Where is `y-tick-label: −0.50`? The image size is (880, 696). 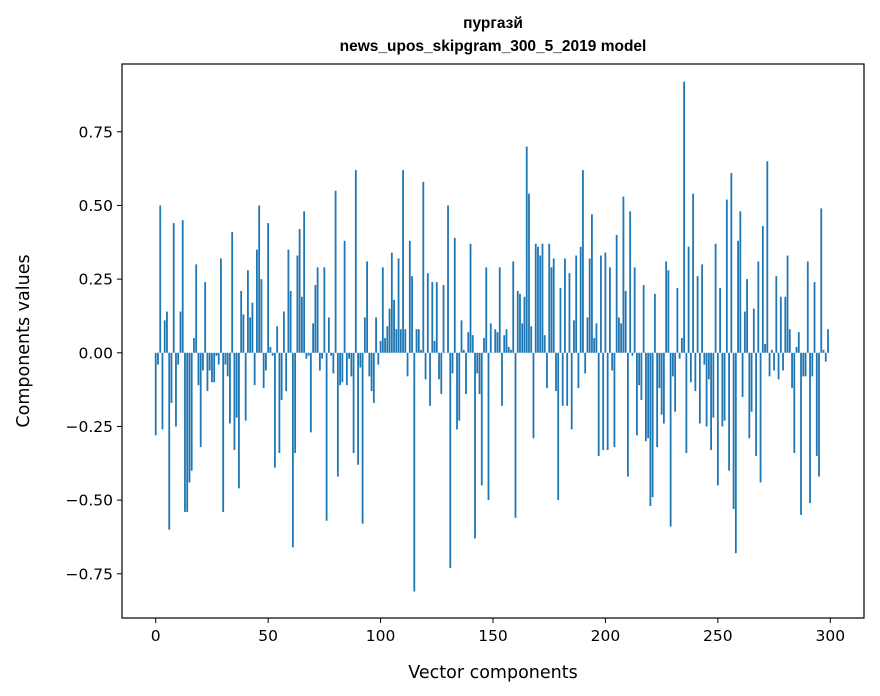 y-tick-label: −0.50 is located at coordinates (90, 501).